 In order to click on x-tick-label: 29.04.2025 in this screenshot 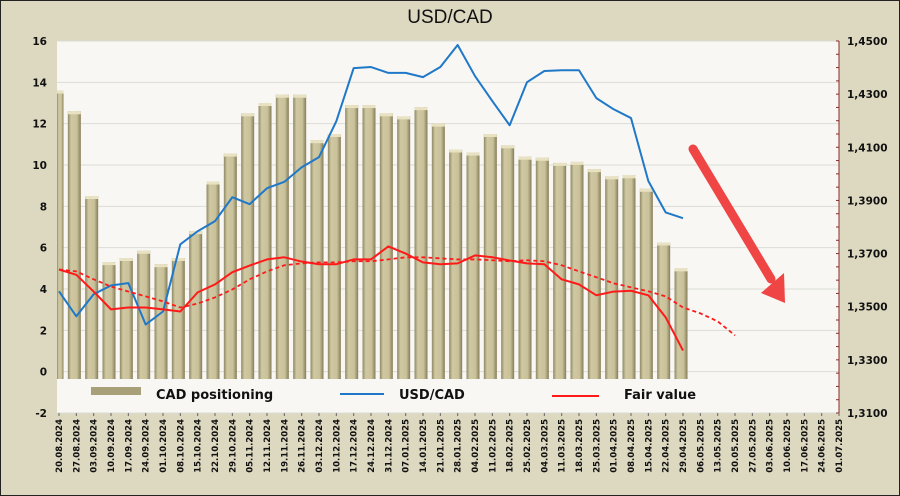, I will do `click(684, 446)`.